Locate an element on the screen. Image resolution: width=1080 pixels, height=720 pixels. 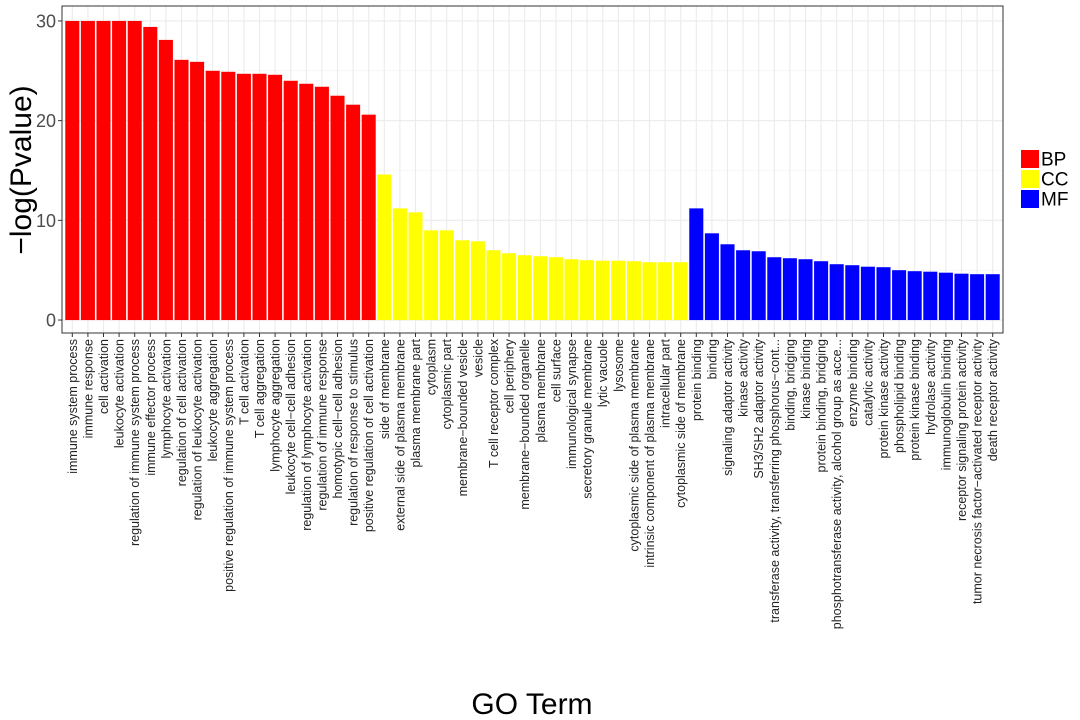
y-tick-label: 30 is located at coordinates (46, 21).